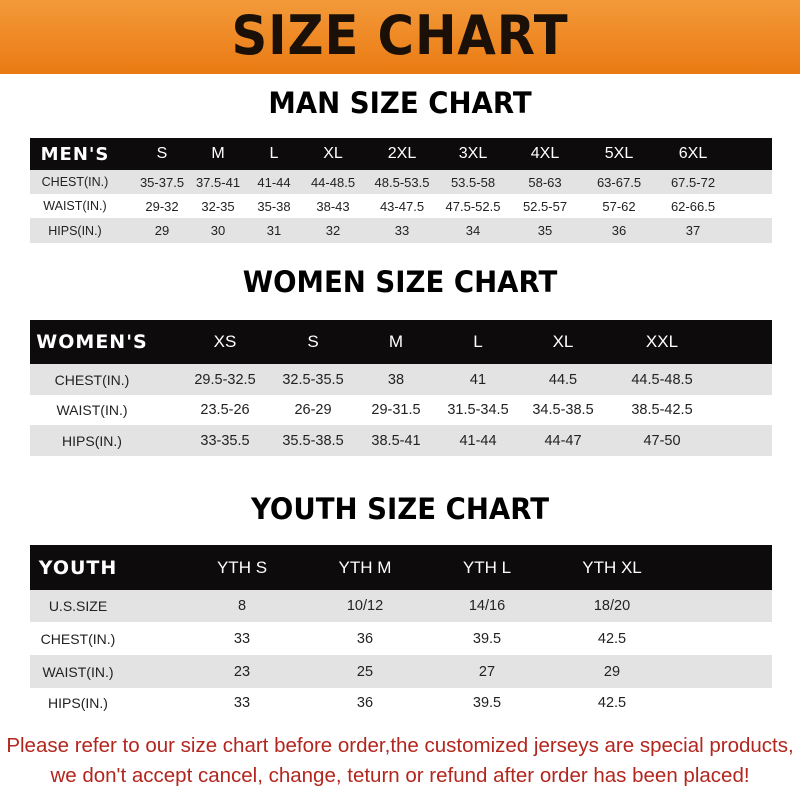 The image size is (800, 800). I want to click on size-column-header: YTH S, so click(242, 567).